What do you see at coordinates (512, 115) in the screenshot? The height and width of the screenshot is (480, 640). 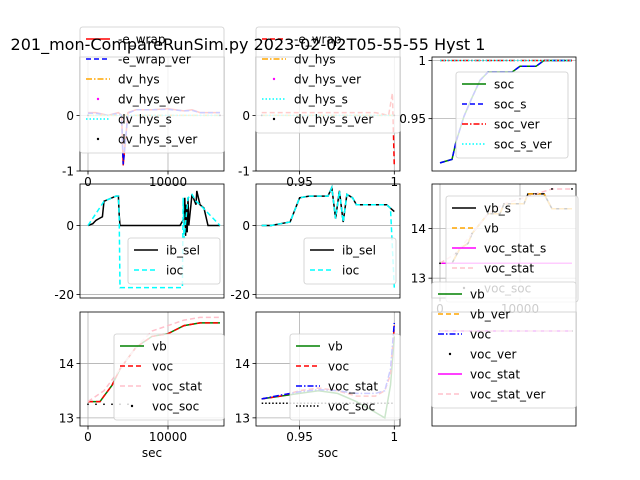 I see `legend: soc soc_s soc_ver soc_s_ver` at bounding box center [512, 115].